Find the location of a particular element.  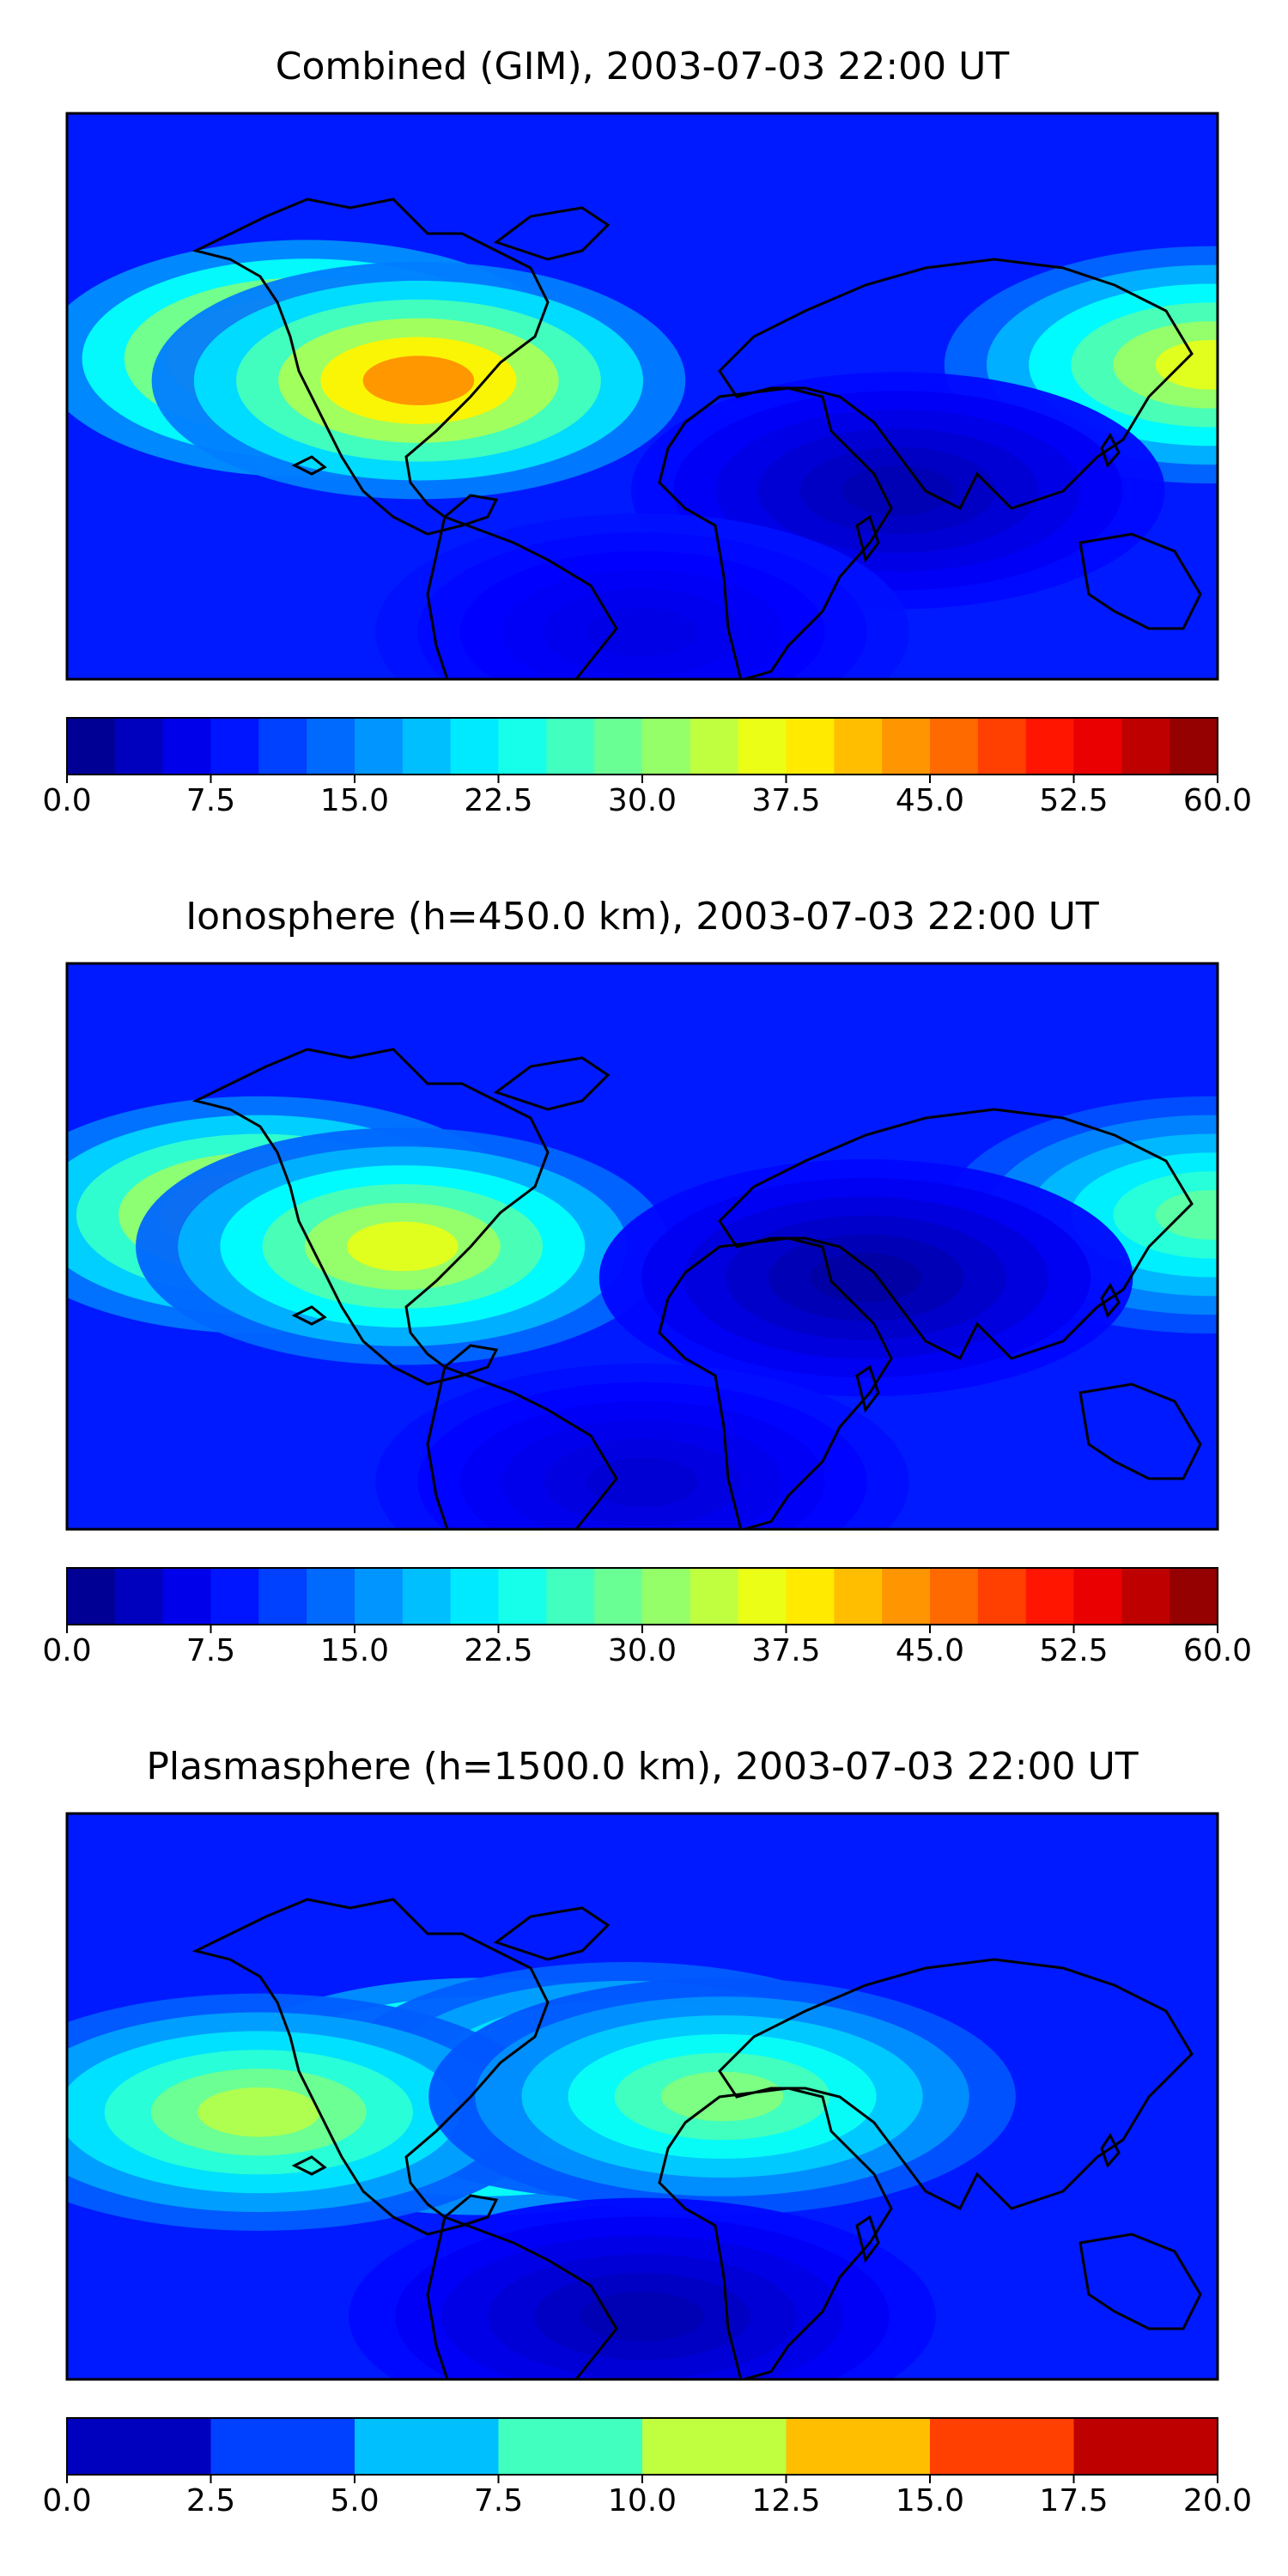

colorbar: 0.0 2.5 5.0 7.5 10.0 12.5 15.0 17.5 20.0 is located at coordinates (647, 2467).